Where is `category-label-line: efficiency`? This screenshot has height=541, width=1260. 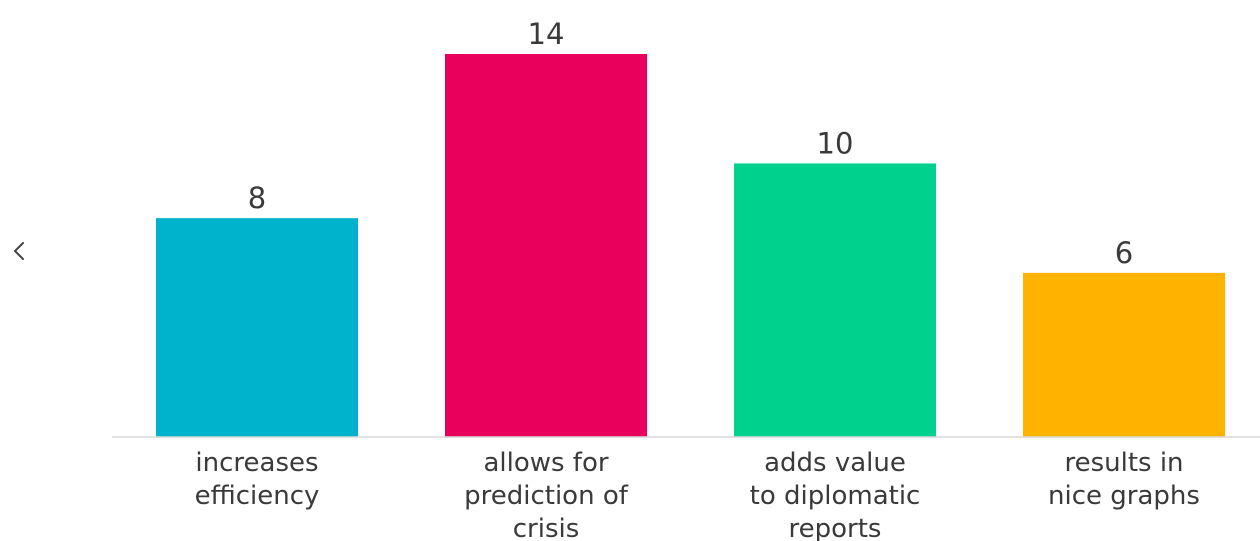 category-label-line: efficiency is located at coordinates (257, 496).